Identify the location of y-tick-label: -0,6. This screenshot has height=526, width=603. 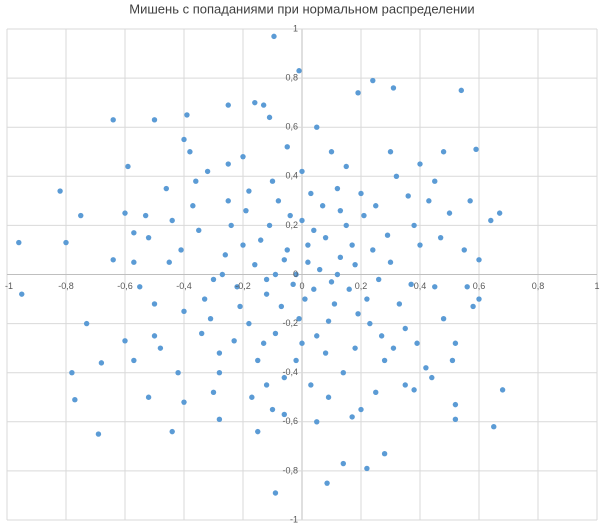
(290, 421).